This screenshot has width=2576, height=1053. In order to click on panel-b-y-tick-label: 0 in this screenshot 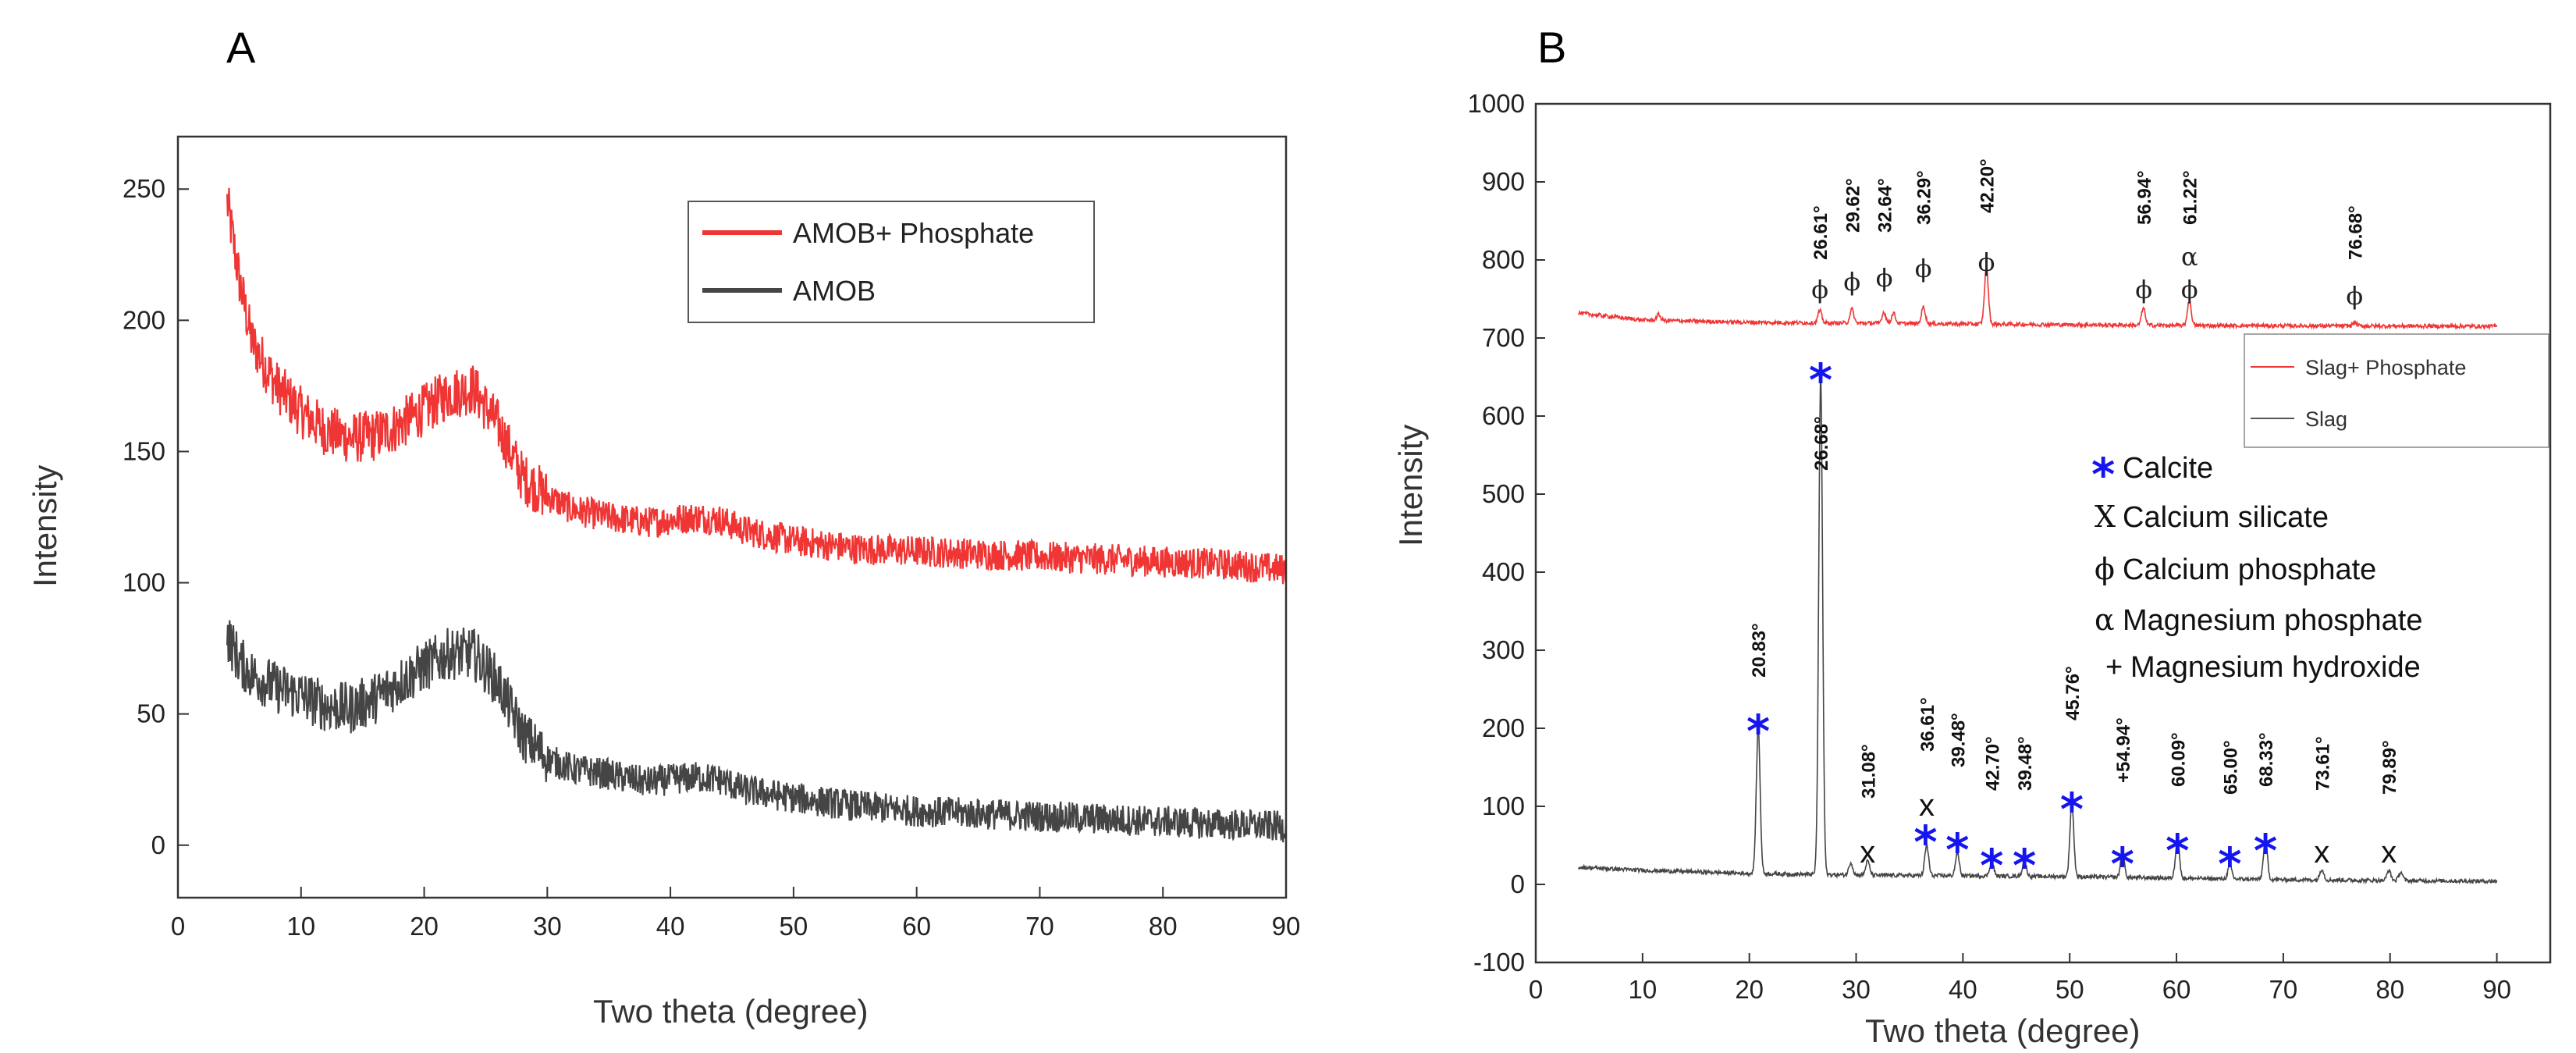, I will do `click(1518, 884)`.